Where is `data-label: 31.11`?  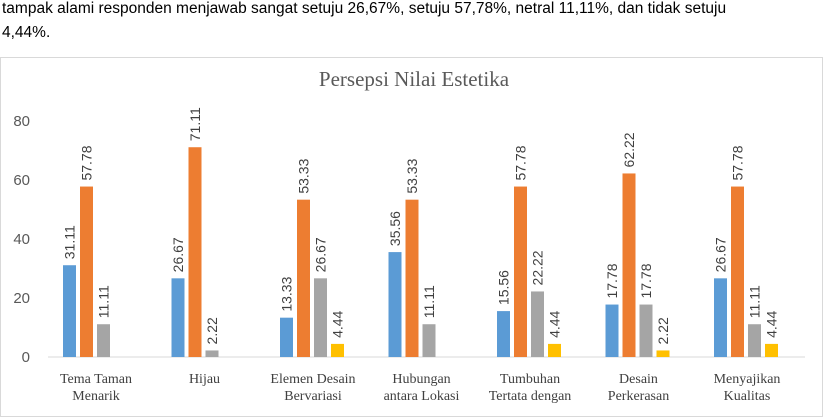
data-label: 31.11 is located at coordinates (70, 242).